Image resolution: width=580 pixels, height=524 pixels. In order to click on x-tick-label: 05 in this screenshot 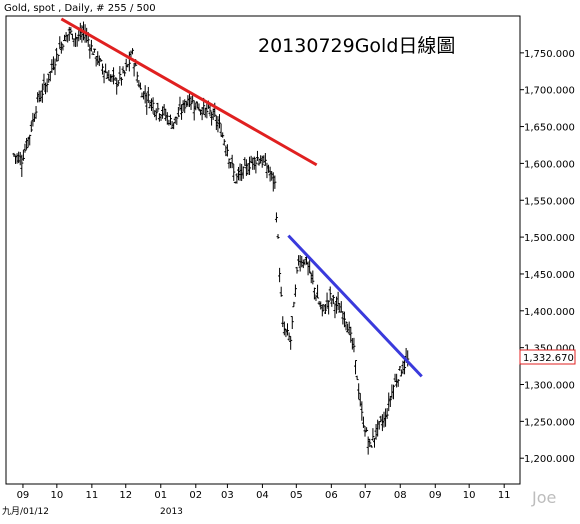, I will do `click(296, 495)`.